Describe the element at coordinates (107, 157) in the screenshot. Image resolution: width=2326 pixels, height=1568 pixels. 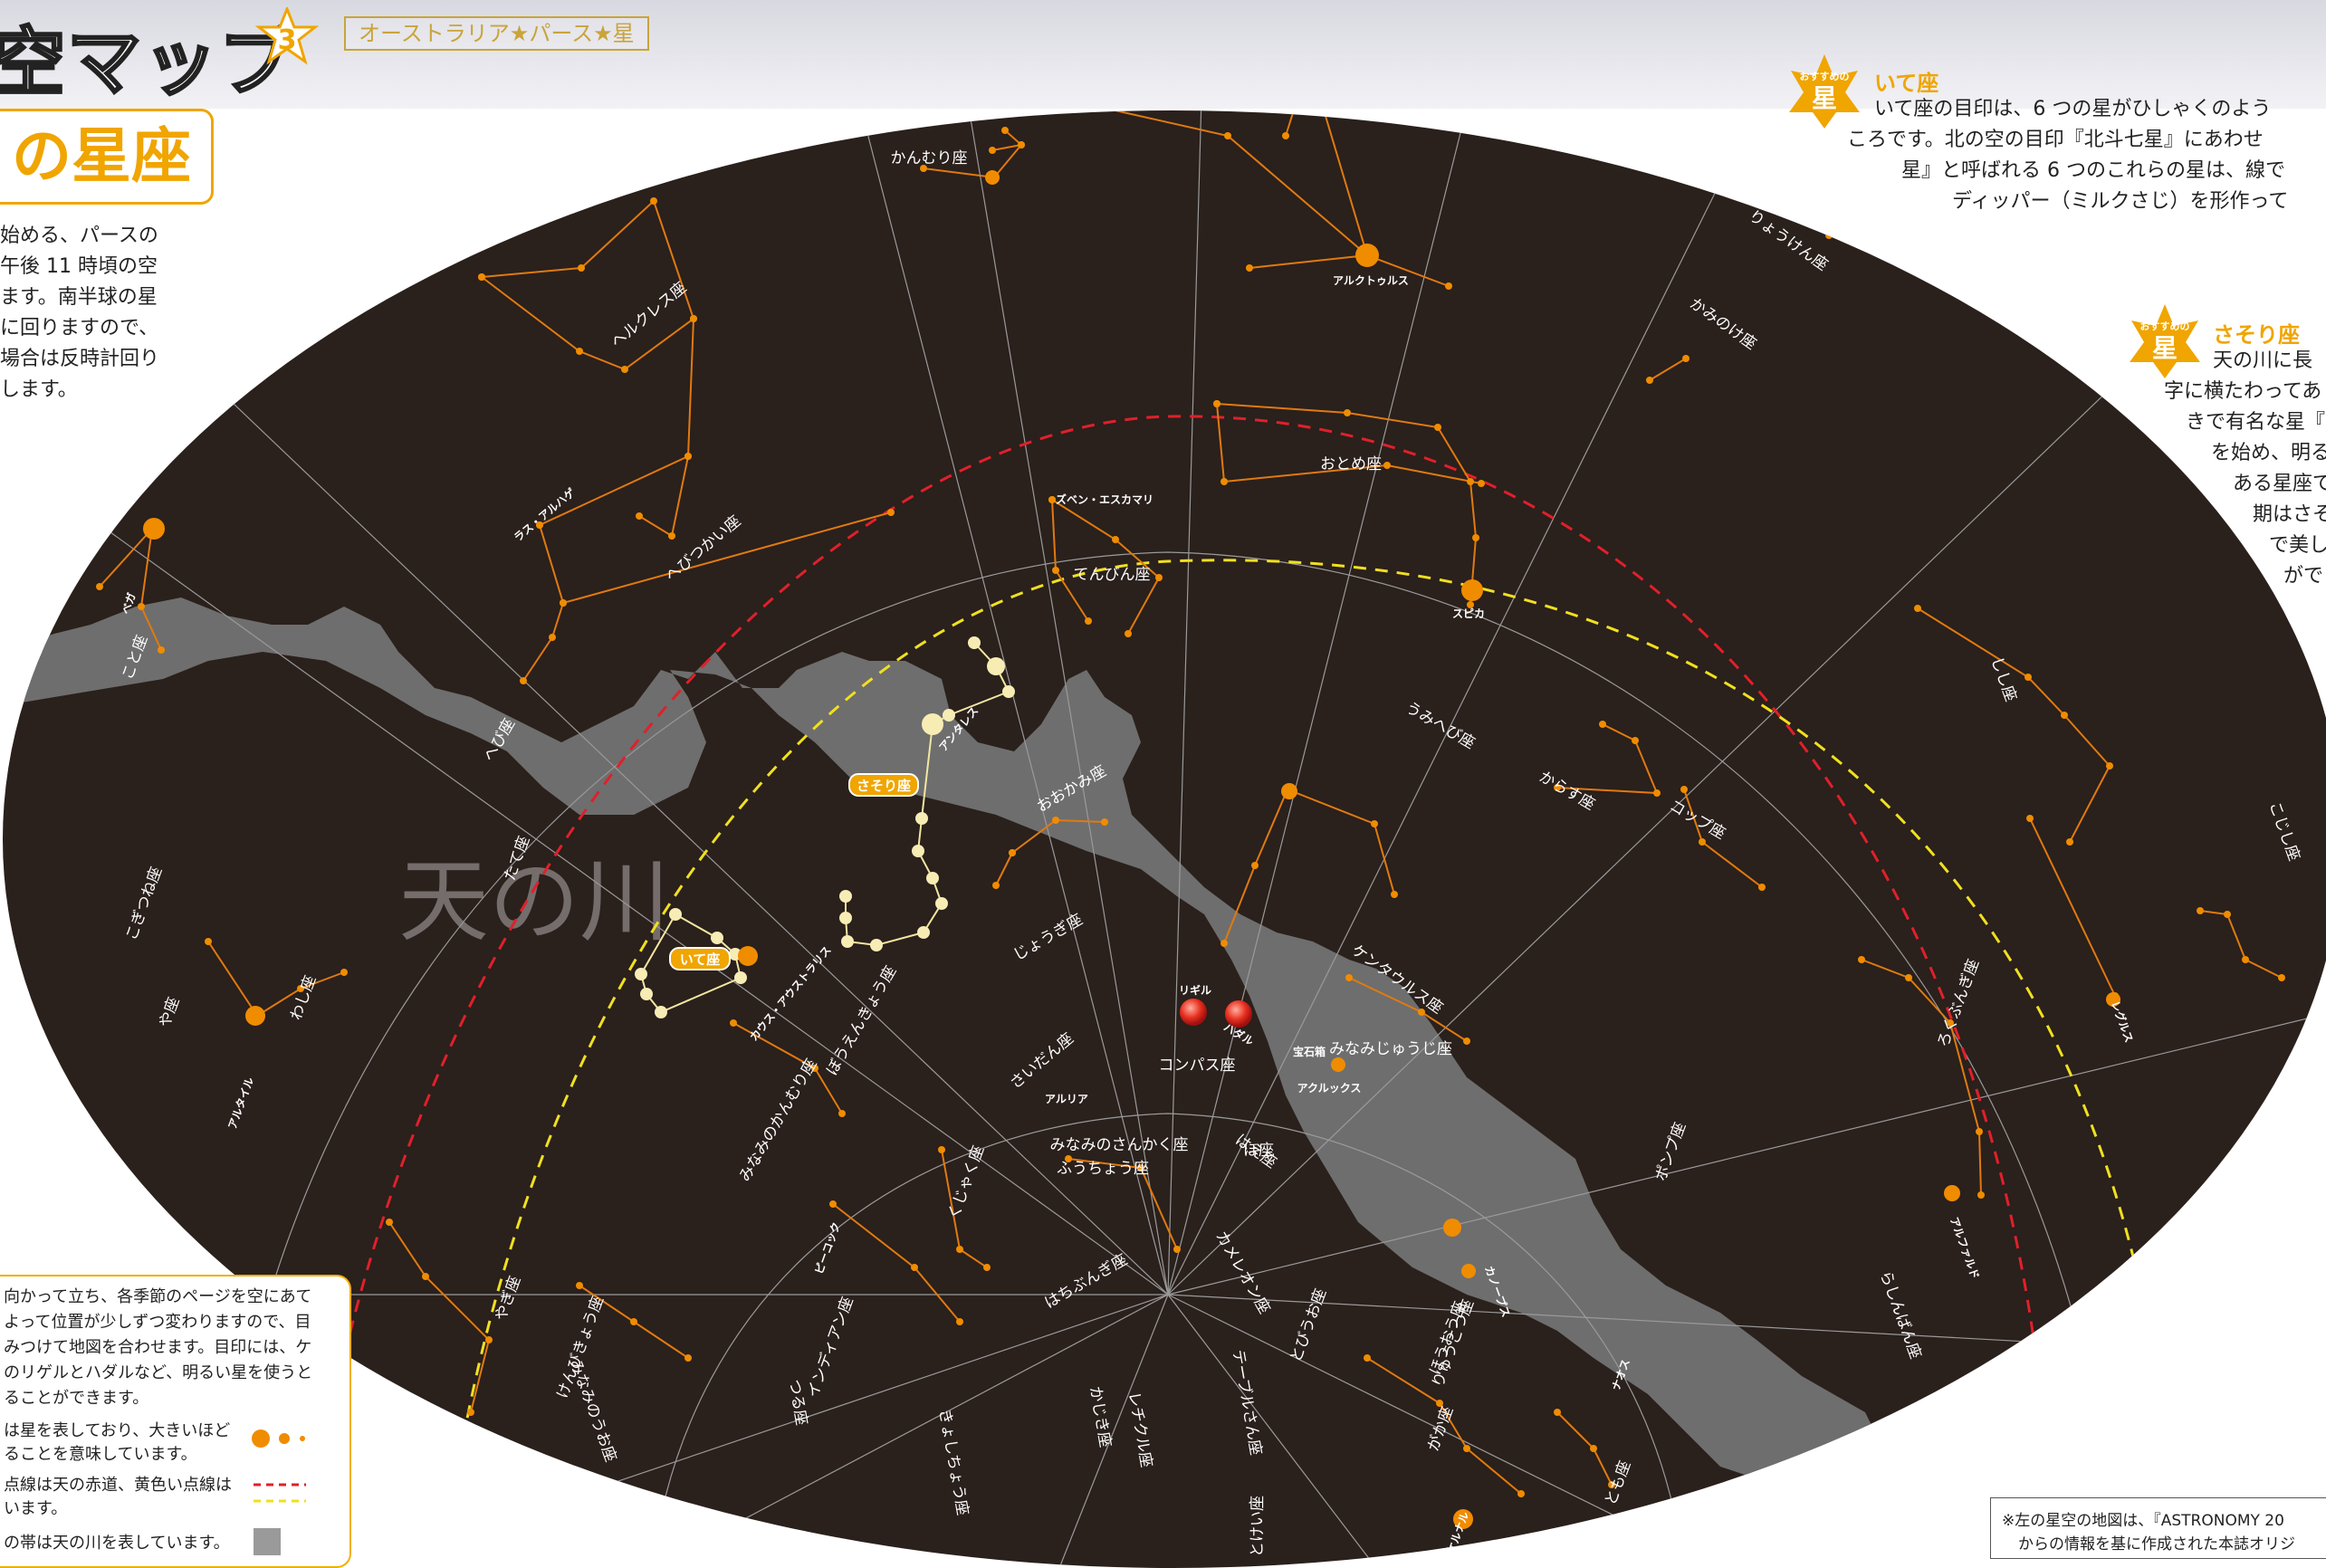
I see `section-title: の星座` at that location.